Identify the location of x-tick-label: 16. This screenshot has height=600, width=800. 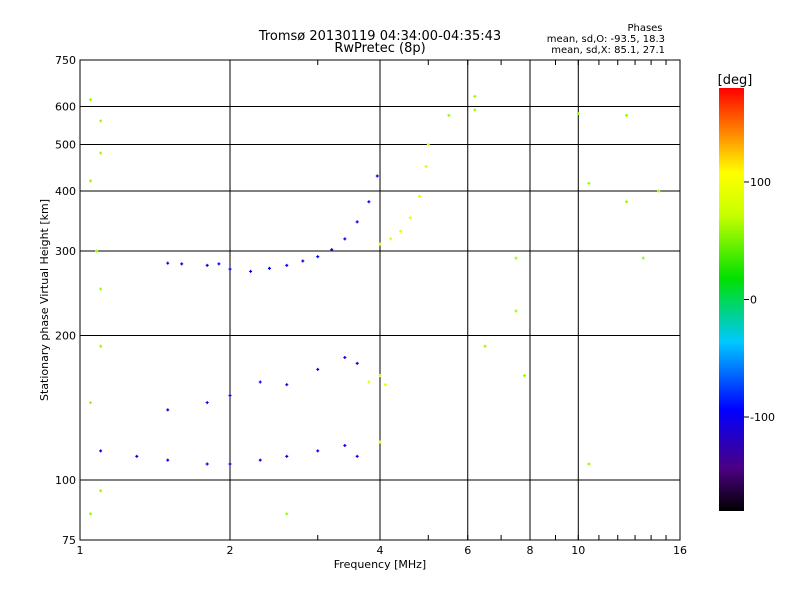
(680, 550).